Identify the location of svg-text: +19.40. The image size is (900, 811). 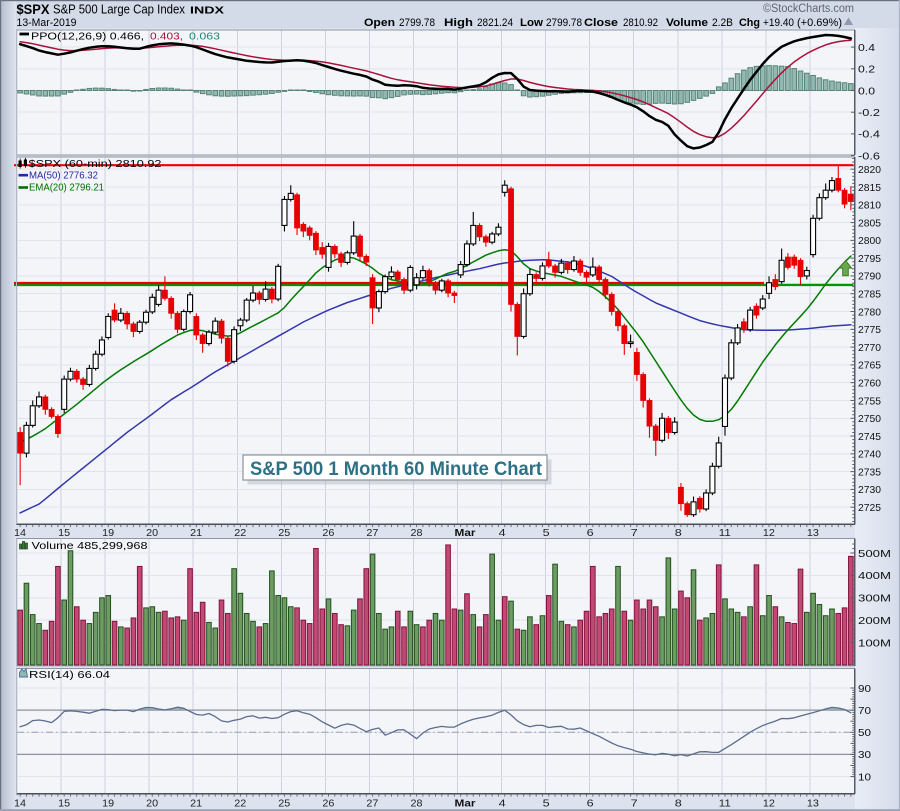
(778, 23).